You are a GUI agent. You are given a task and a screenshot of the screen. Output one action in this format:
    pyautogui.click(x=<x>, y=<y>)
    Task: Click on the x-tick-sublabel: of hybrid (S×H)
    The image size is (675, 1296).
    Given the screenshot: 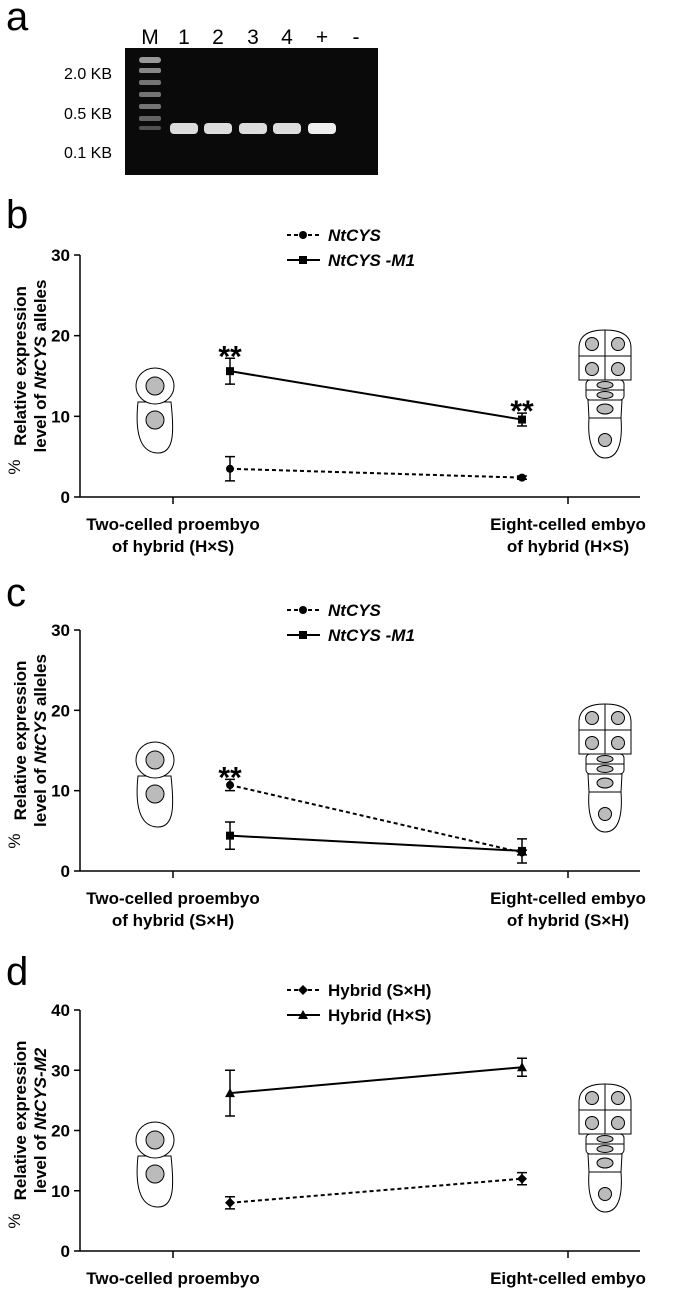 What is the action you would take?
    pyautogui.click(x=173, y=920)
    